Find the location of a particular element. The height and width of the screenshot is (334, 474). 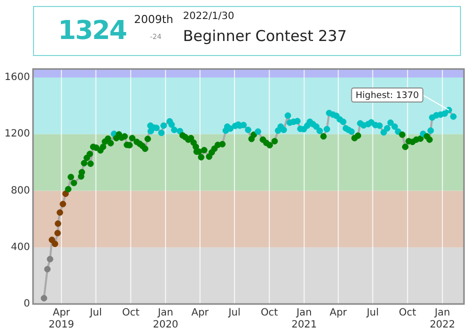

text: 2009th is located at coordinates (154, 19).